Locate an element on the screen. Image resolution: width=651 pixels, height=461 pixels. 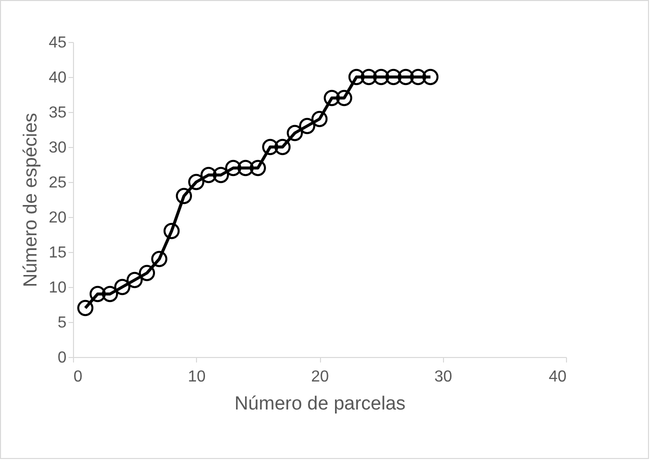
y-tick-label: 5 is located at coordinates (62, 323).